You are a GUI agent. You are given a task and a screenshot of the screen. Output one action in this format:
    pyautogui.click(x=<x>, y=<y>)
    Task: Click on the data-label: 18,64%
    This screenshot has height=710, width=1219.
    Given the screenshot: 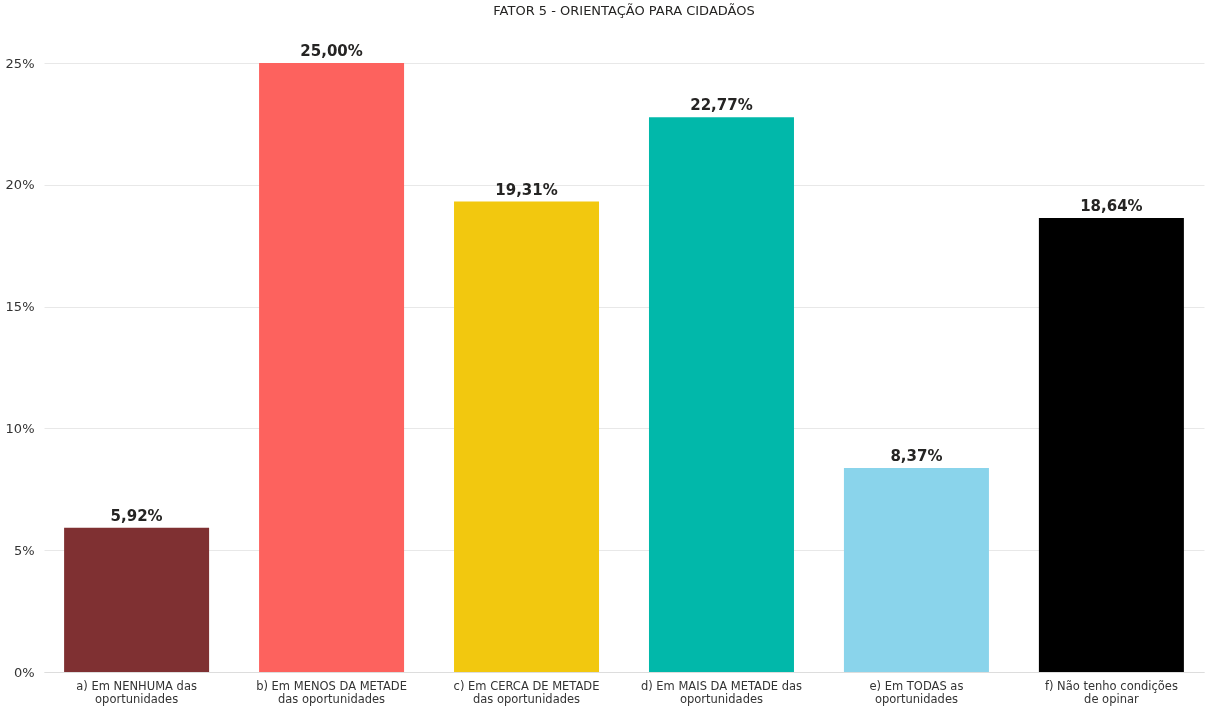 What is the action you would take?
    pyautogui.click(x=1111, y=205)
    